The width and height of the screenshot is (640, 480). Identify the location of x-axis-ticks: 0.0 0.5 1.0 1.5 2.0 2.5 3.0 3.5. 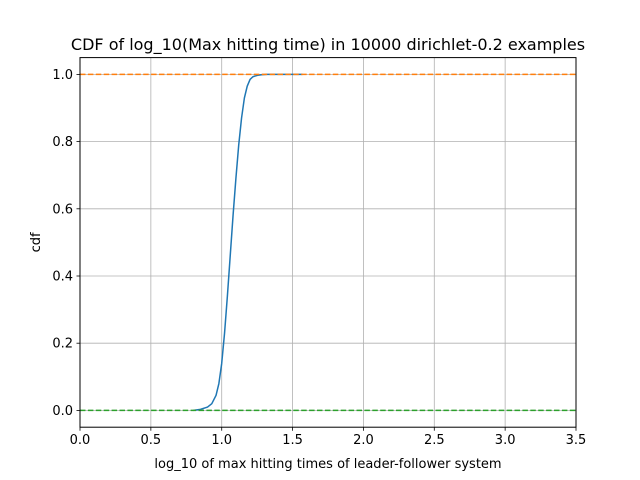
(328, 437).